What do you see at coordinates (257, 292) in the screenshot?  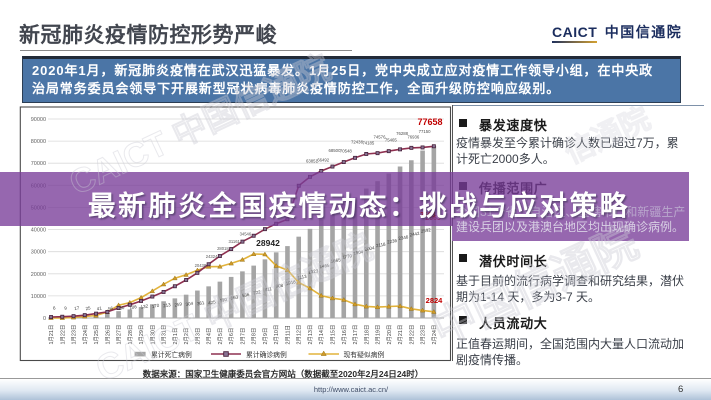 I see `svg-text: 722` at bounding box center [257, 292].